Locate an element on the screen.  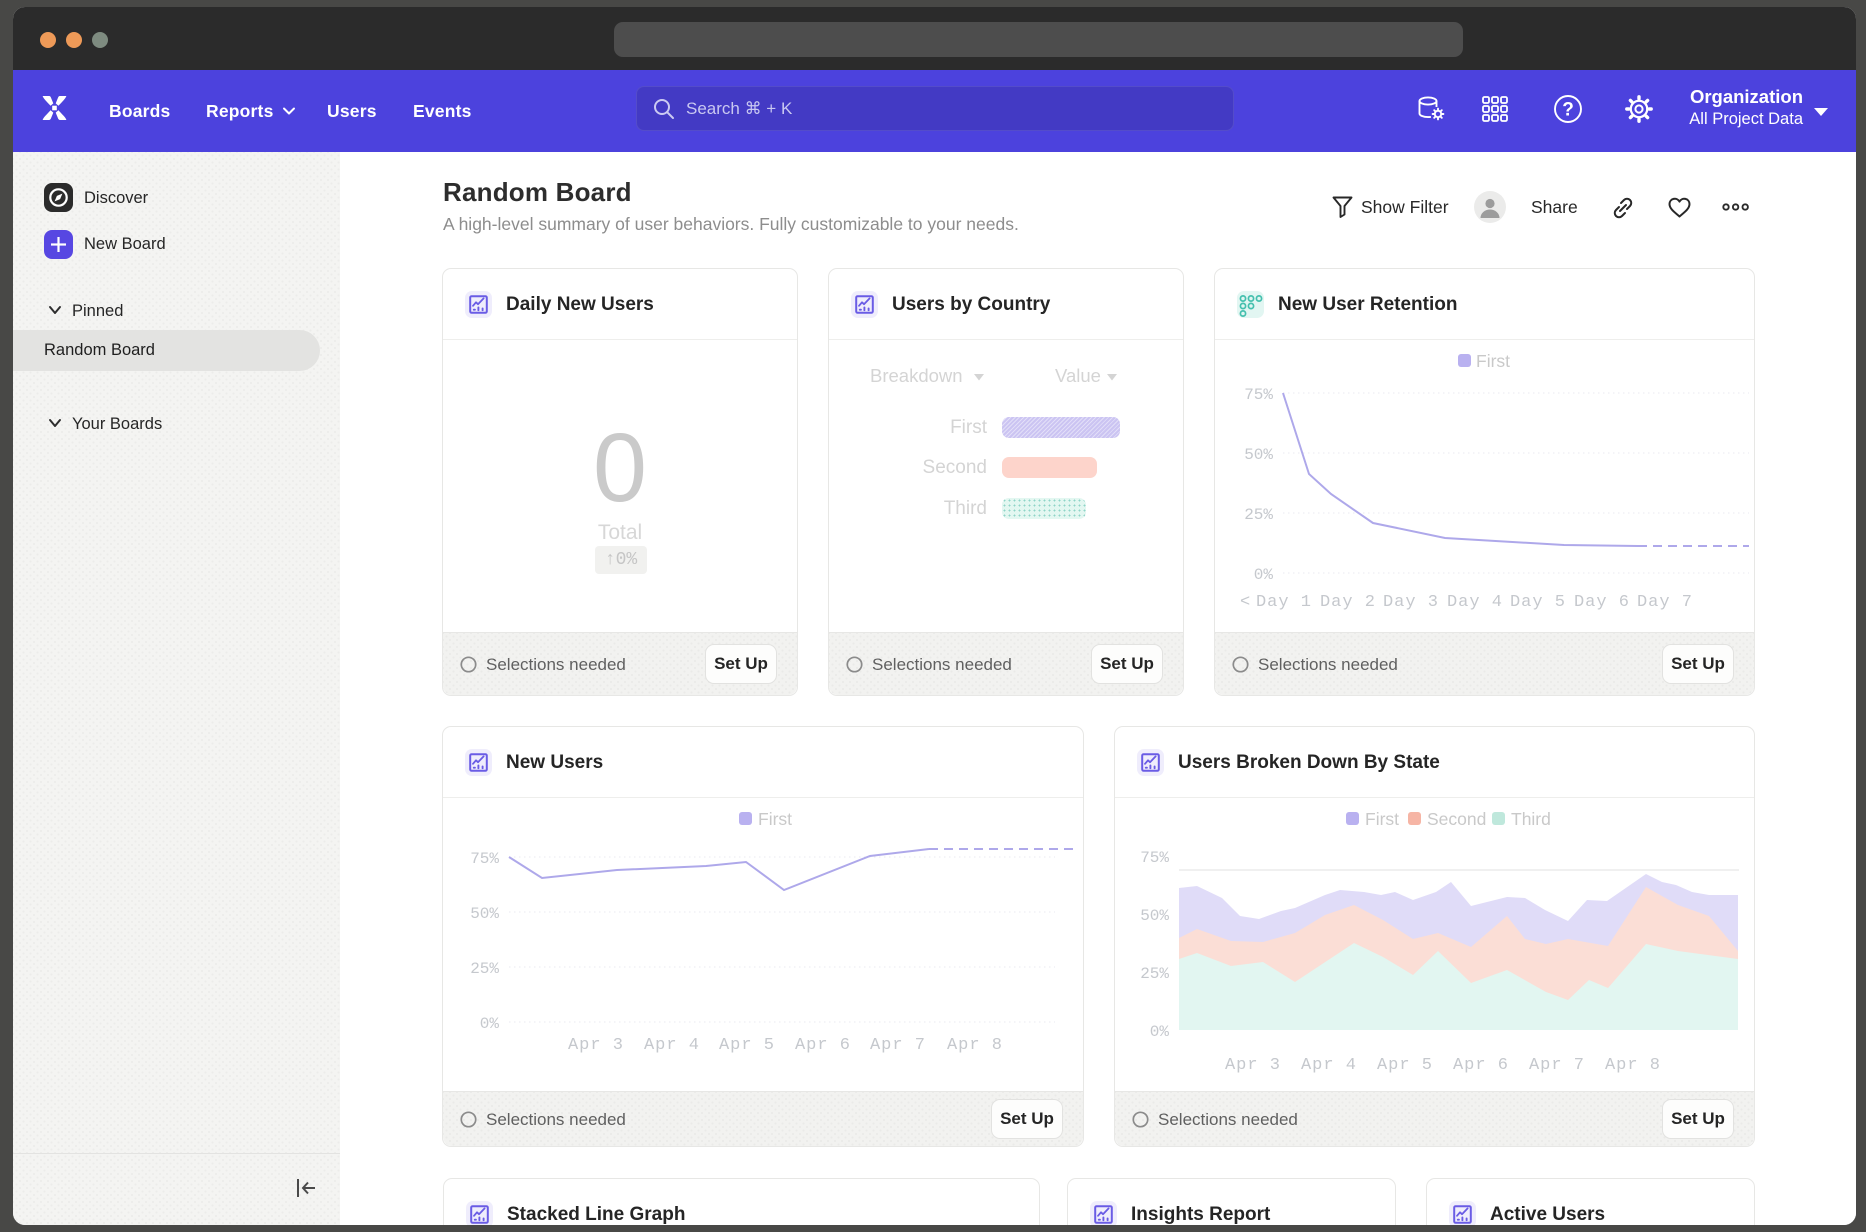
svg-text: Day 5 is located at coordinates (1538, 602).